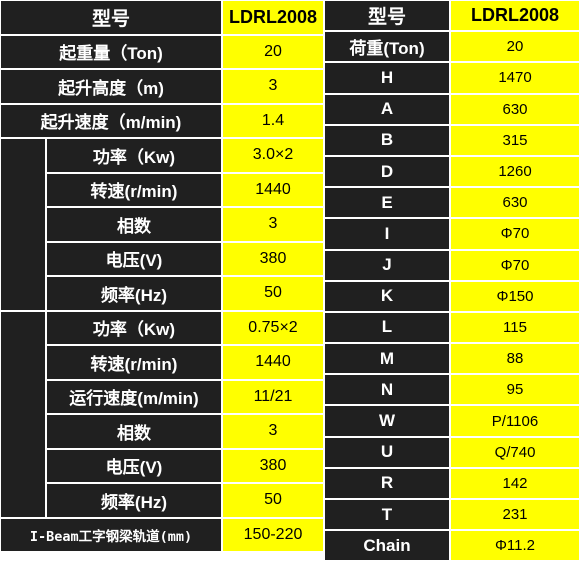  I want to click on dimension-label: R, so click(387, 483).